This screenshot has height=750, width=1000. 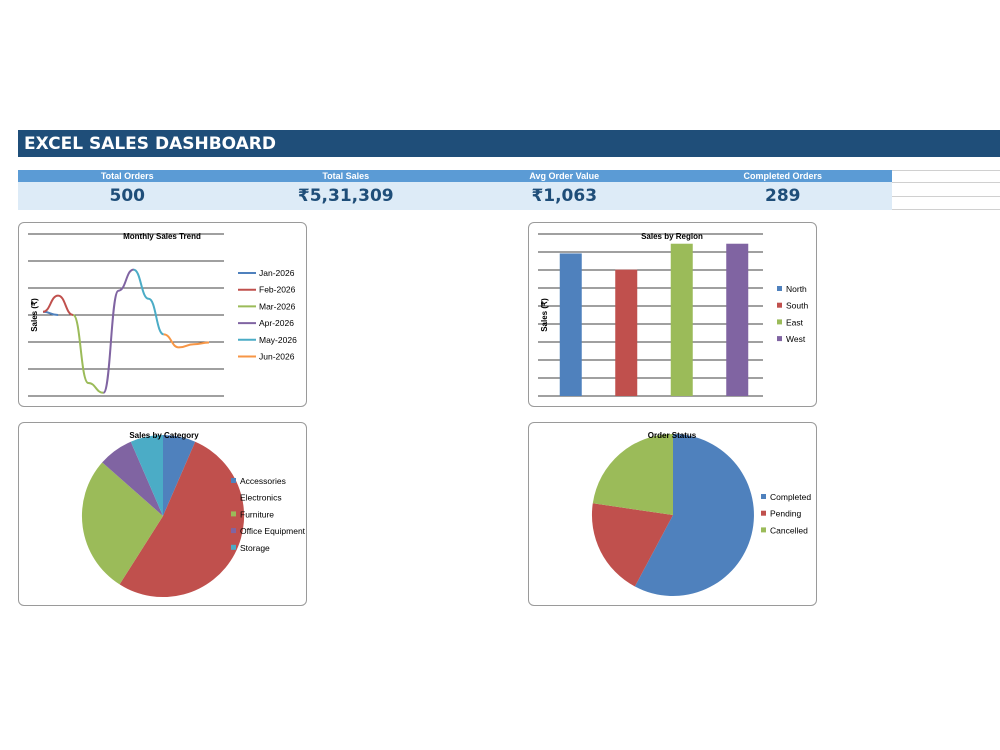 I want to click on order-status-chart: Order Status Completed Pending Cancelled, so click(x=672, y=514).